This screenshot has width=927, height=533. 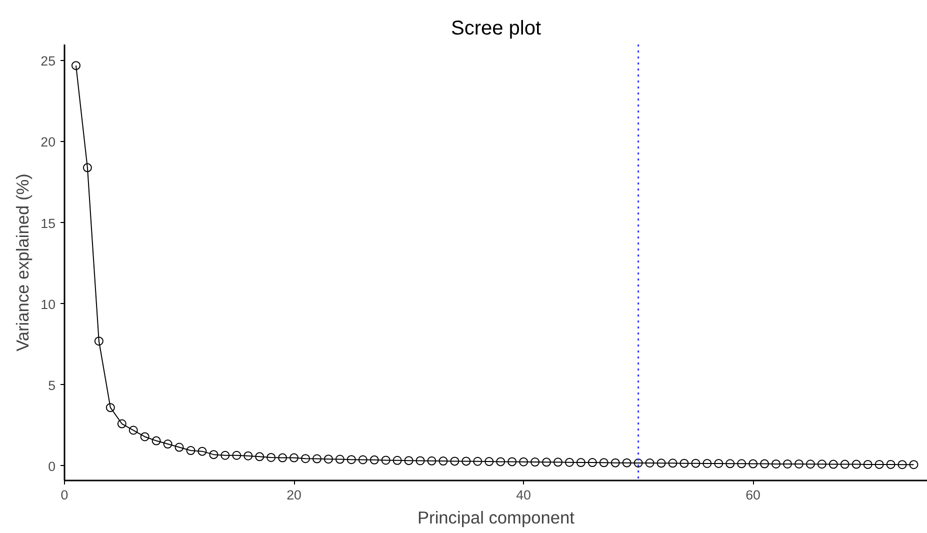 I want to click on y-axis-title: Variance explained (%), so click(x=22, y=263).